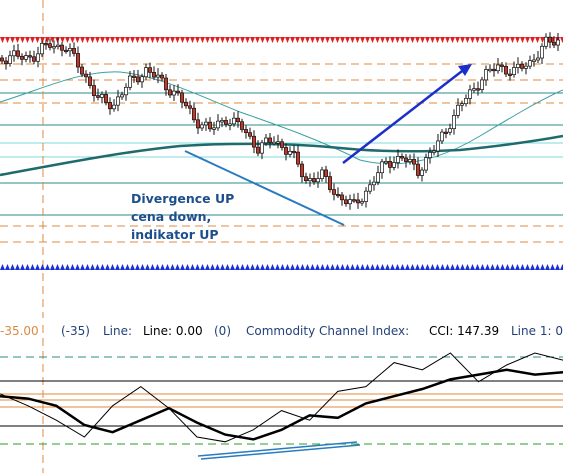 Image resolution: width=563 pixels, height=473 pixels. Describe the element at coordinates (118, 331) in the screenshot. I see `indicator-line-label: Line:` at that location.